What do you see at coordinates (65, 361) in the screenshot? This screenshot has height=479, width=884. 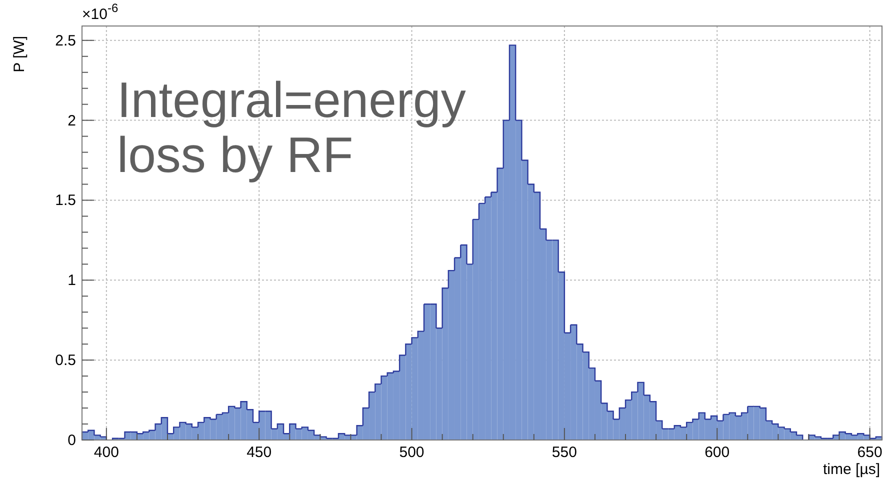 I see `y-tick-label: 0.5` at bounding box center [65, 361].